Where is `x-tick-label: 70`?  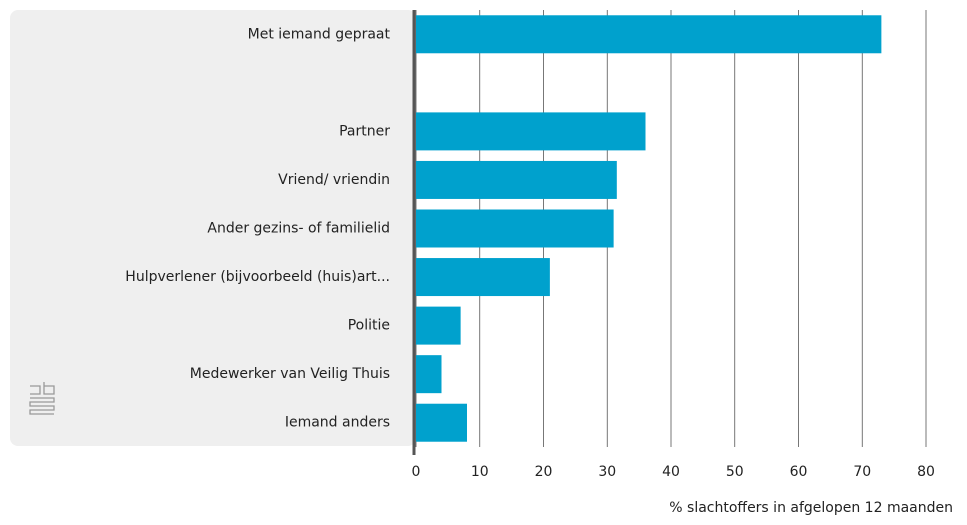 x-tick-label: 70 is located at coordinates (862, 472).